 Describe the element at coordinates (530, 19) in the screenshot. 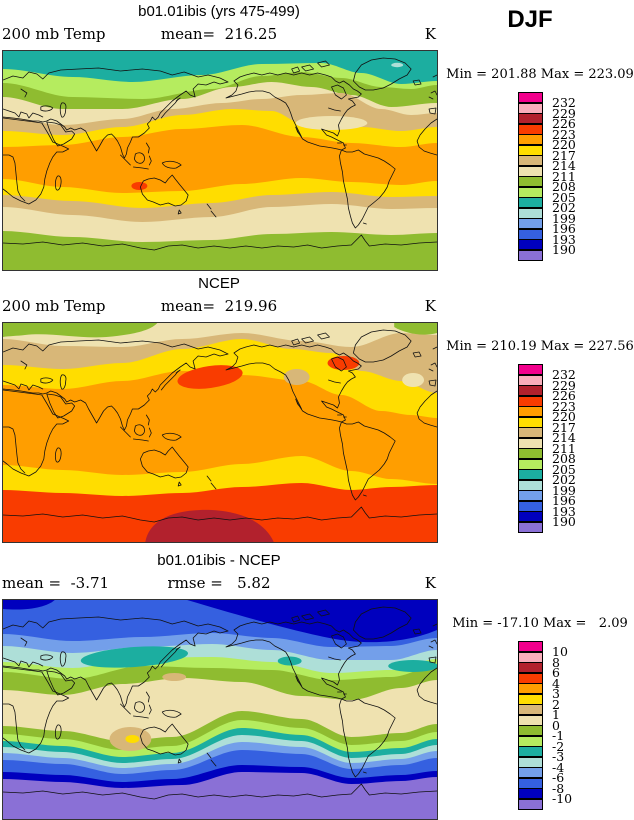

I see `season-title: DJF` at that location.